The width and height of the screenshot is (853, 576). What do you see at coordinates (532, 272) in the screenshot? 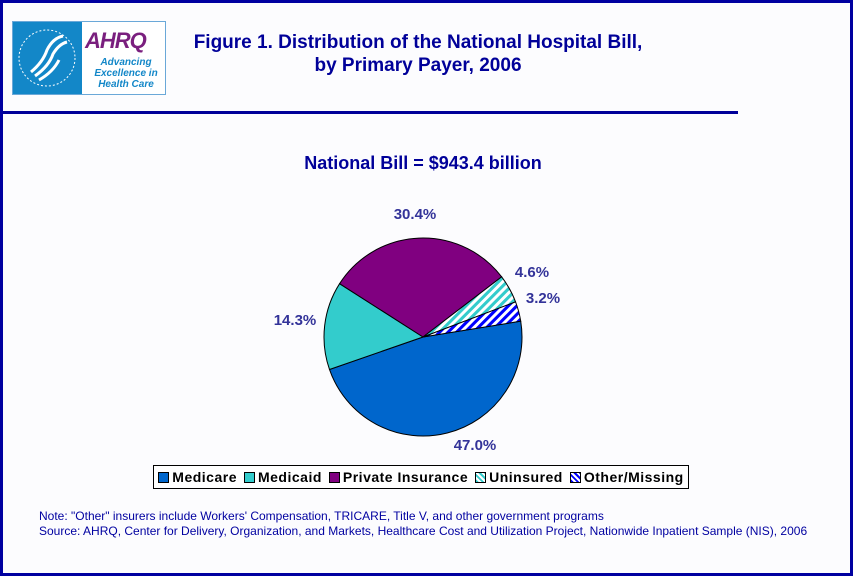
I see `data-label: 4.6%` at bounding box center [532, 272].